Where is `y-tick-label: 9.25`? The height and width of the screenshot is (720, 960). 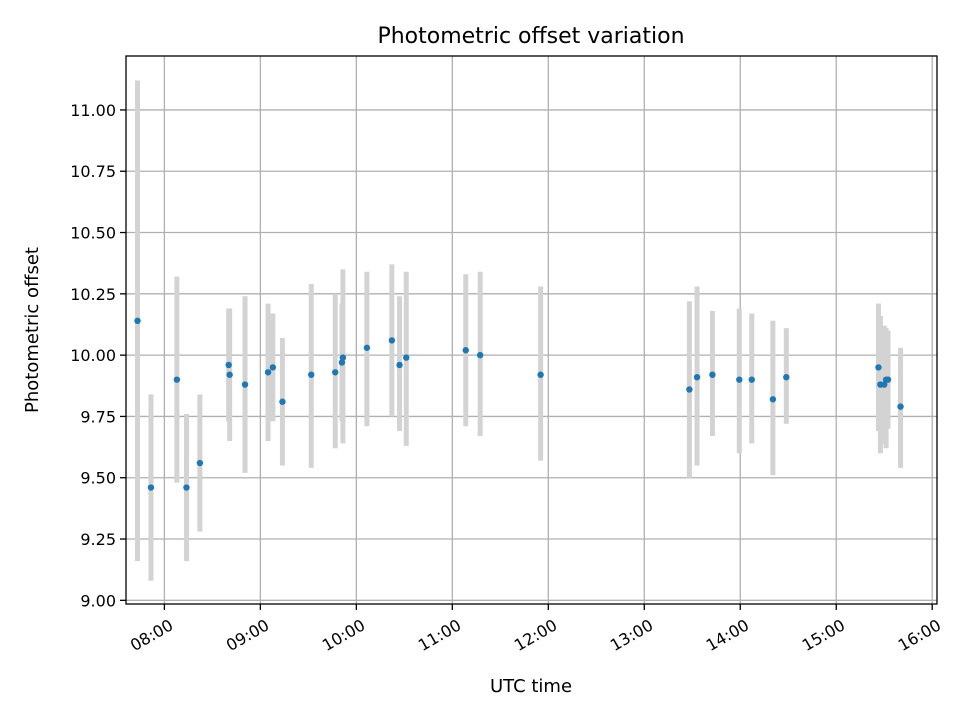
y-tick-label: 9.25 is located at coordinates (98, 539).